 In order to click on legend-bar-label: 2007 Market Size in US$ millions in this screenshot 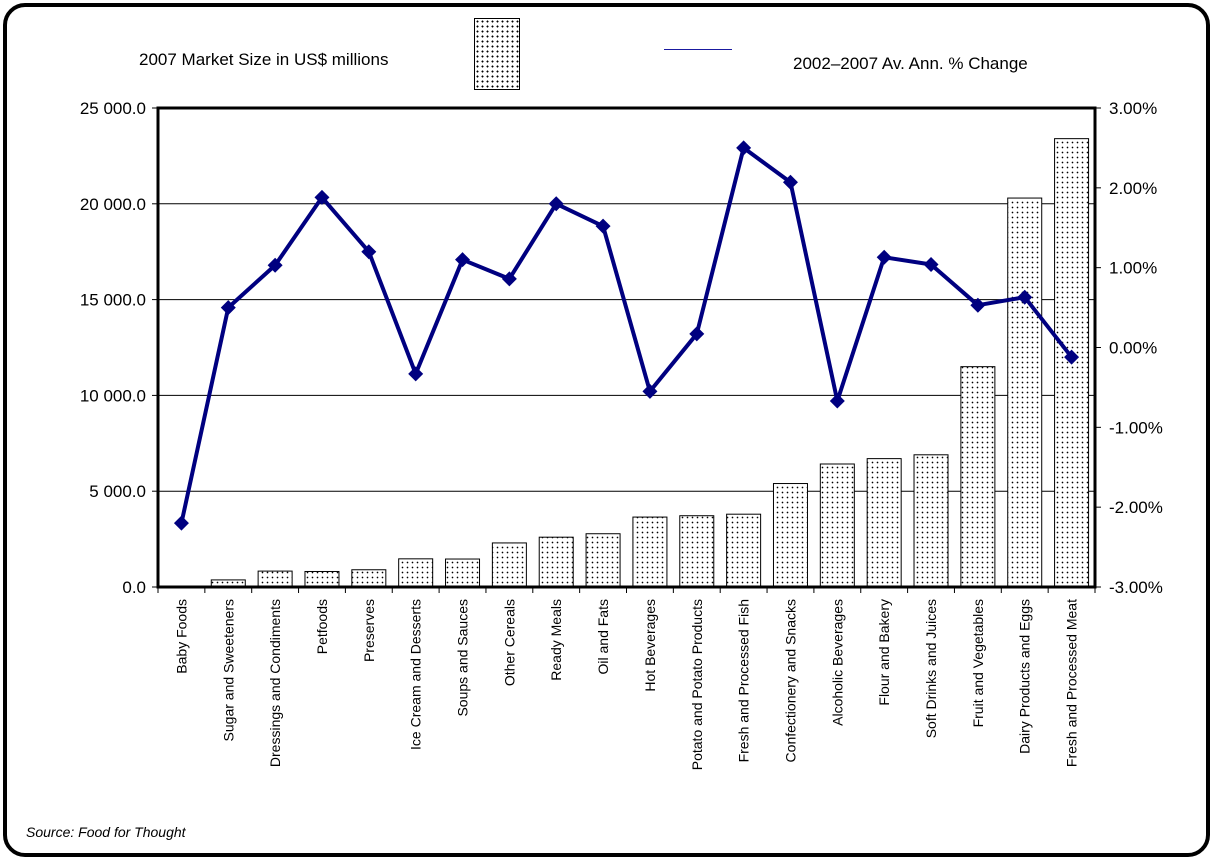, I will do `click(264, 59)`.